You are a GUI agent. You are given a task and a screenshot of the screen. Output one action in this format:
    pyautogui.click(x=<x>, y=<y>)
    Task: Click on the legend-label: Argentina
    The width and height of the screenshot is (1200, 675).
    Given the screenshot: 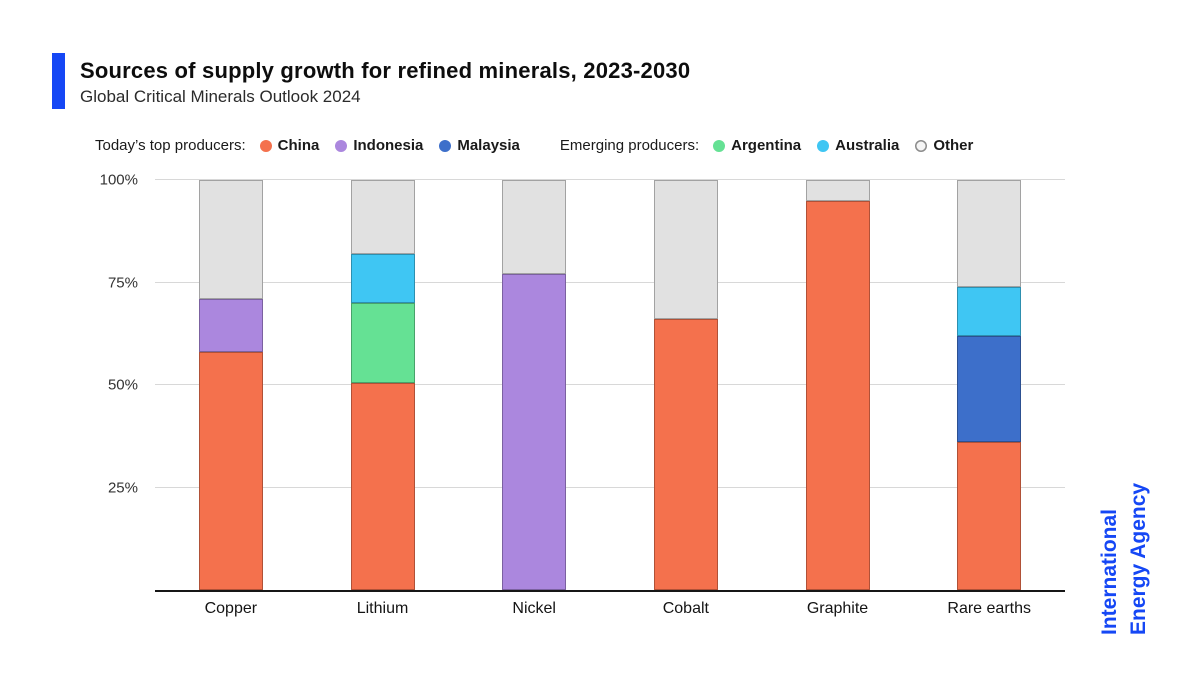 What is the action you would take?
    pyautogui.click(x=766, y=145)
    